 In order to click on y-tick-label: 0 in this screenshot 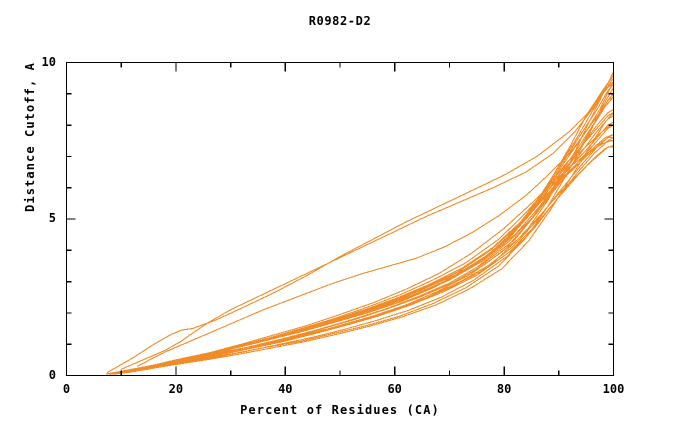, I will do `click(52, 374)`.